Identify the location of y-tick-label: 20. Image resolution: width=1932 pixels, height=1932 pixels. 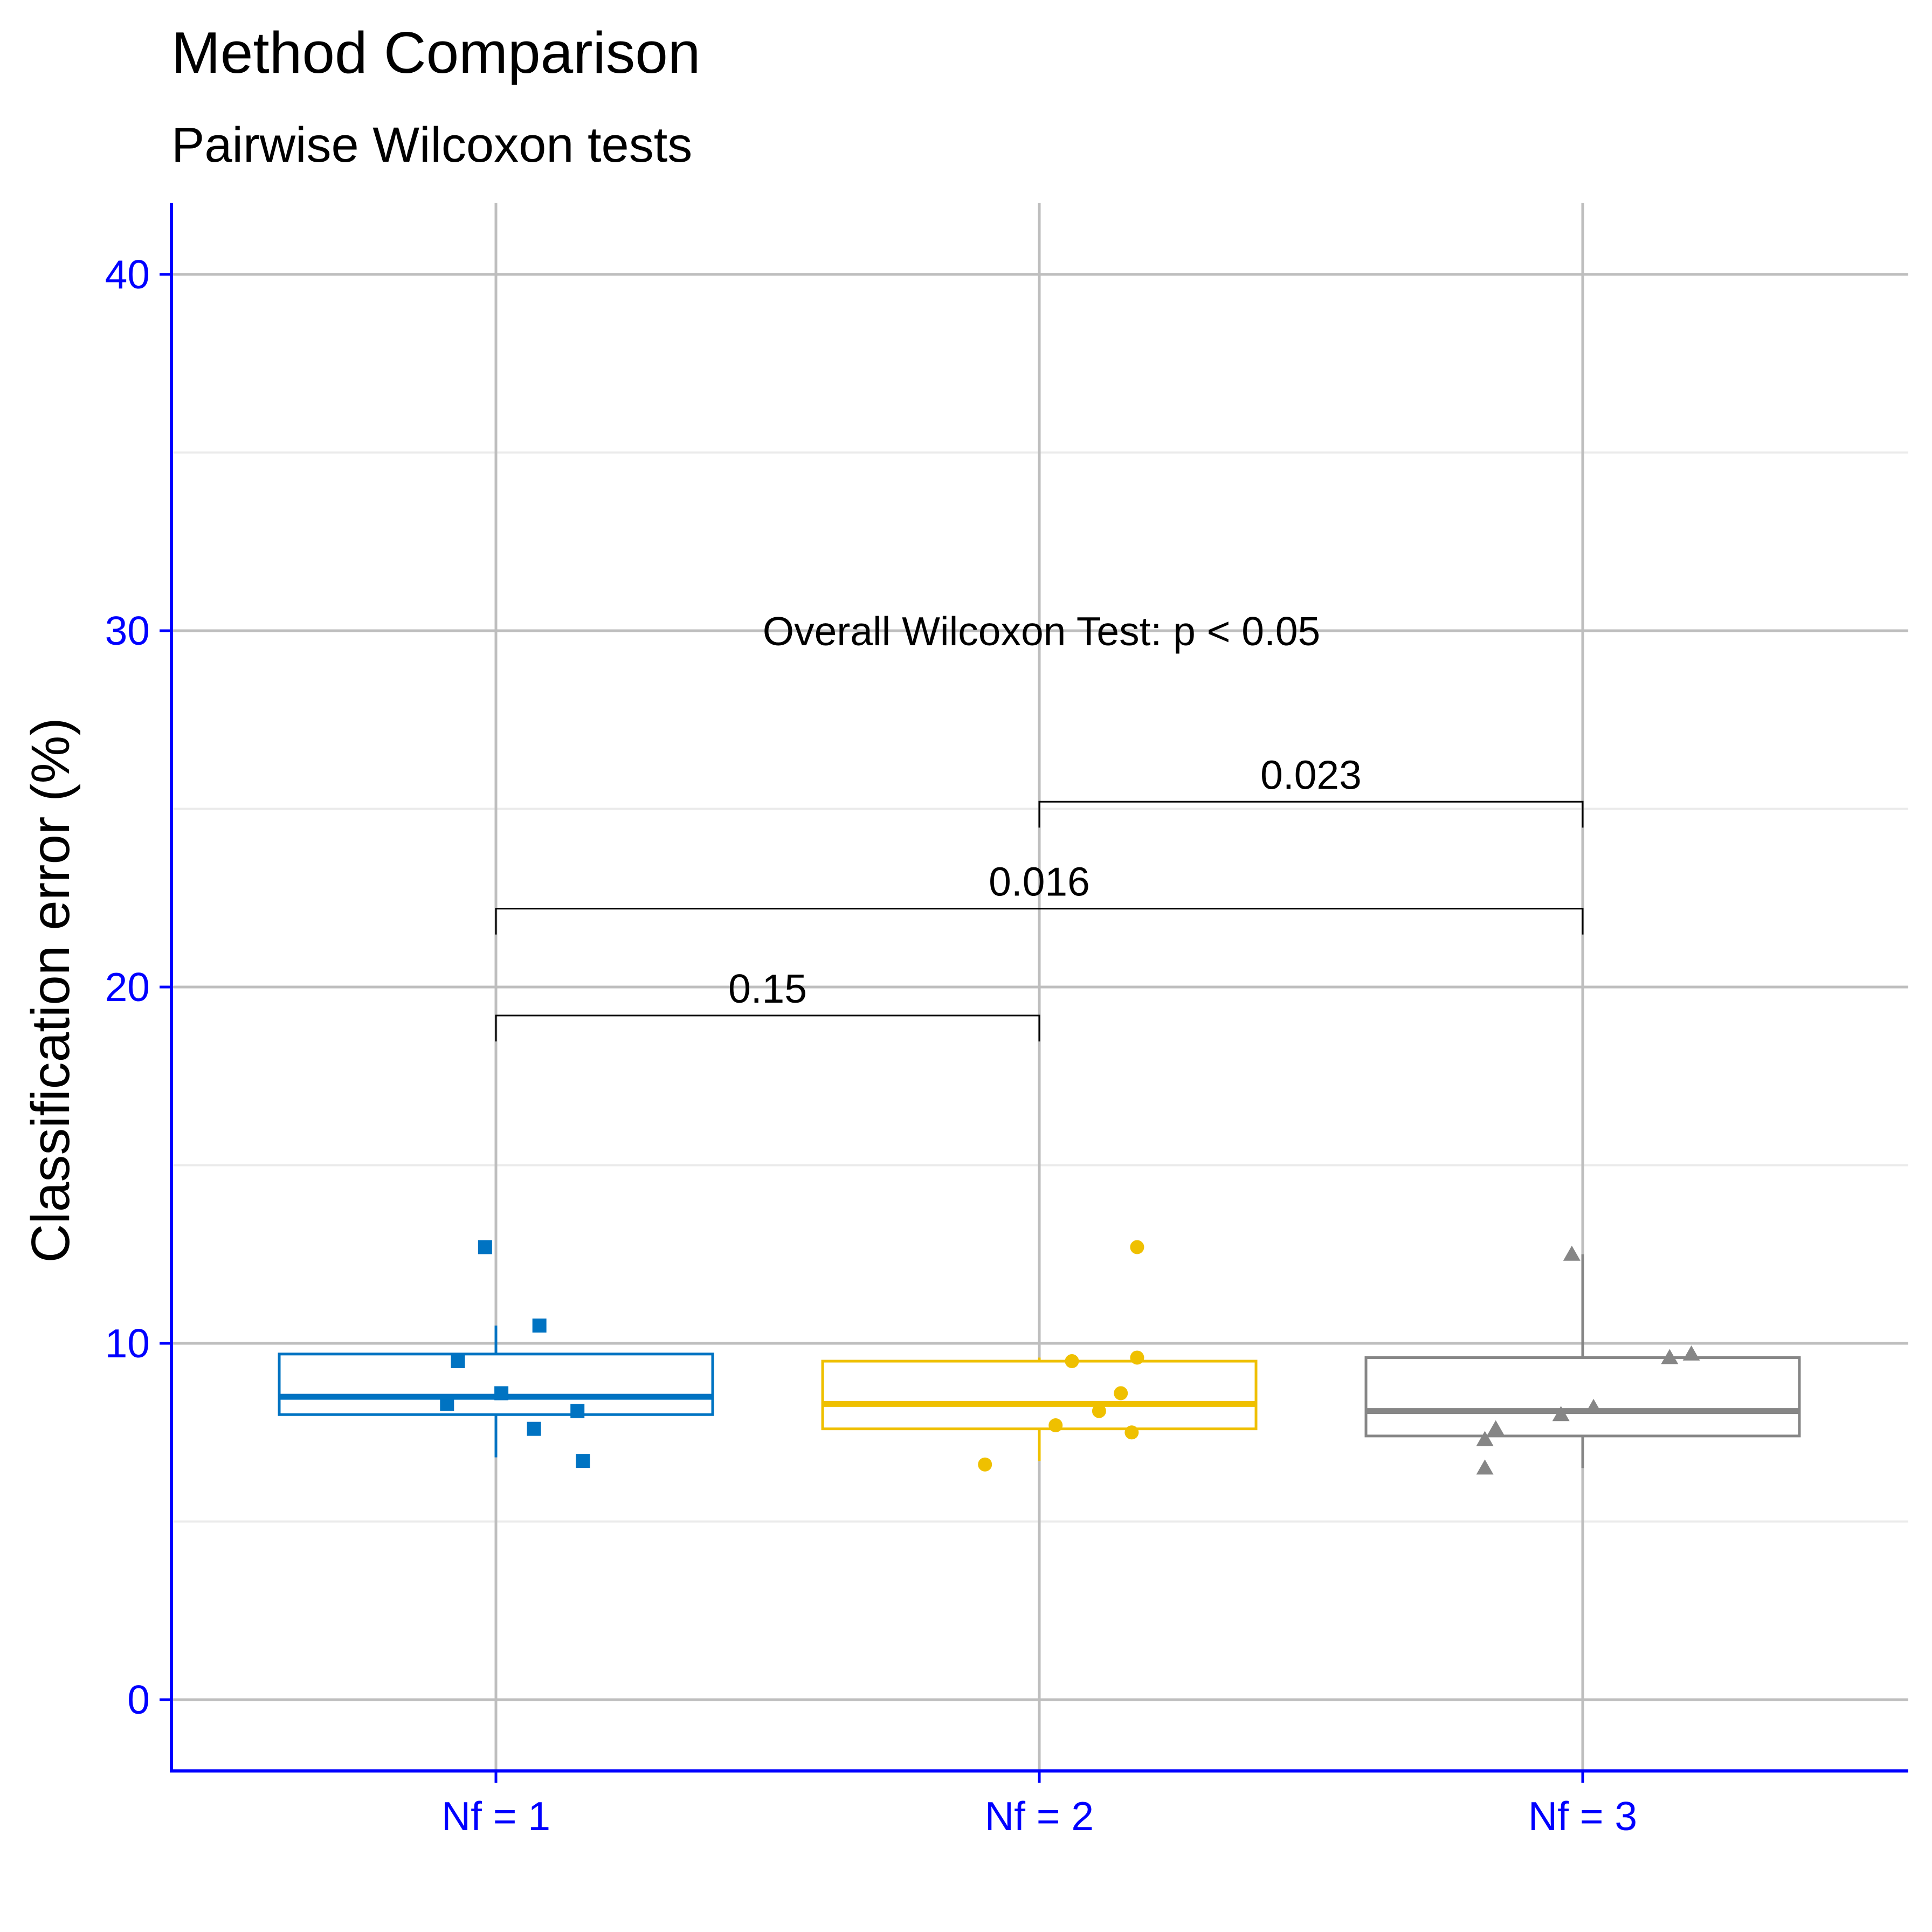
(127, 987).